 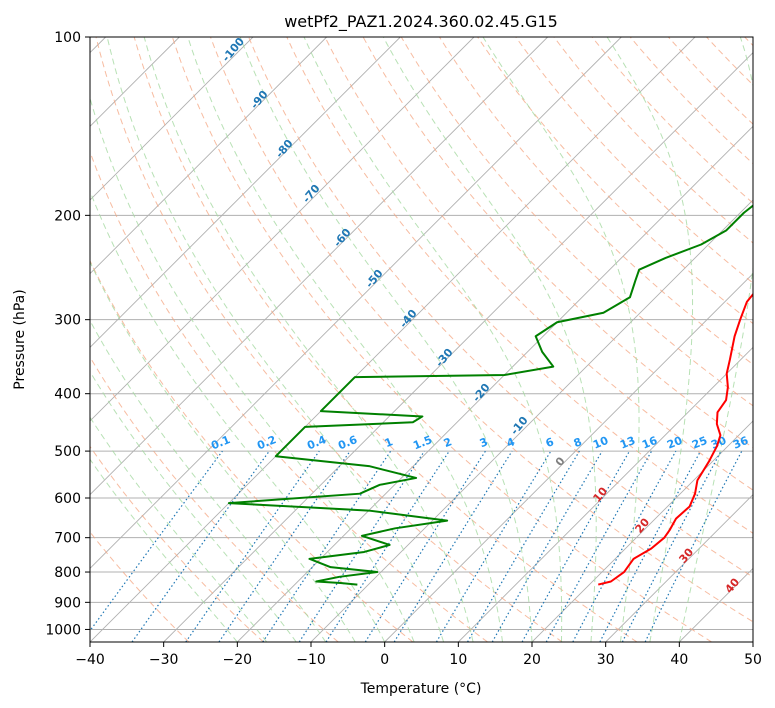 I want to click on y-tick-label: 600, so click(x=67, y=499).